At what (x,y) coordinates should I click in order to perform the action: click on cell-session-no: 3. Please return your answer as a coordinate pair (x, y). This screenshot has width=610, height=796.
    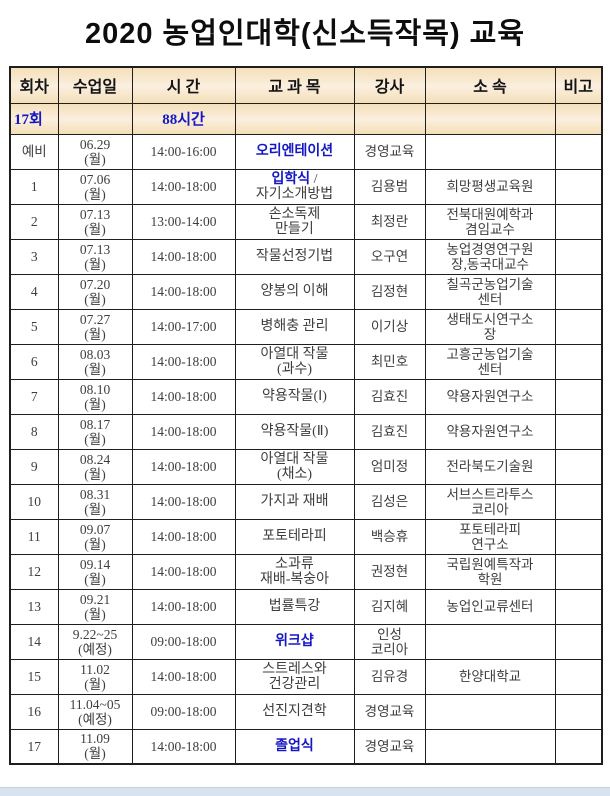
    Looking at the image, I should click on (34, 256).